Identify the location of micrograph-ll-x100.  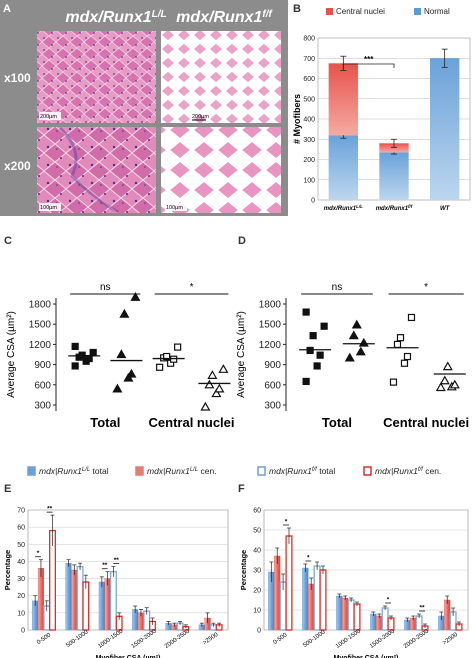
(96, 77).